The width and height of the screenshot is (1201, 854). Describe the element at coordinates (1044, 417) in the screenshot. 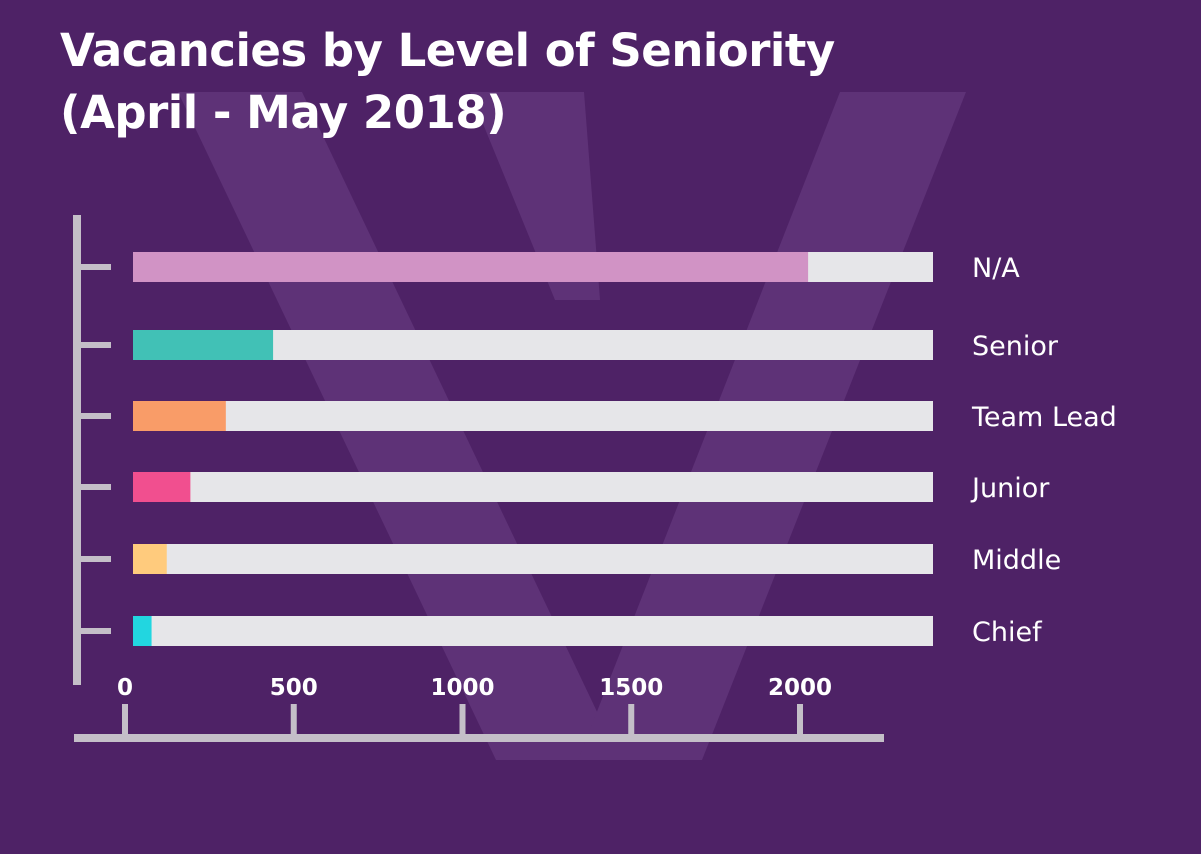

I see `category-label: Team Lead` at that location.